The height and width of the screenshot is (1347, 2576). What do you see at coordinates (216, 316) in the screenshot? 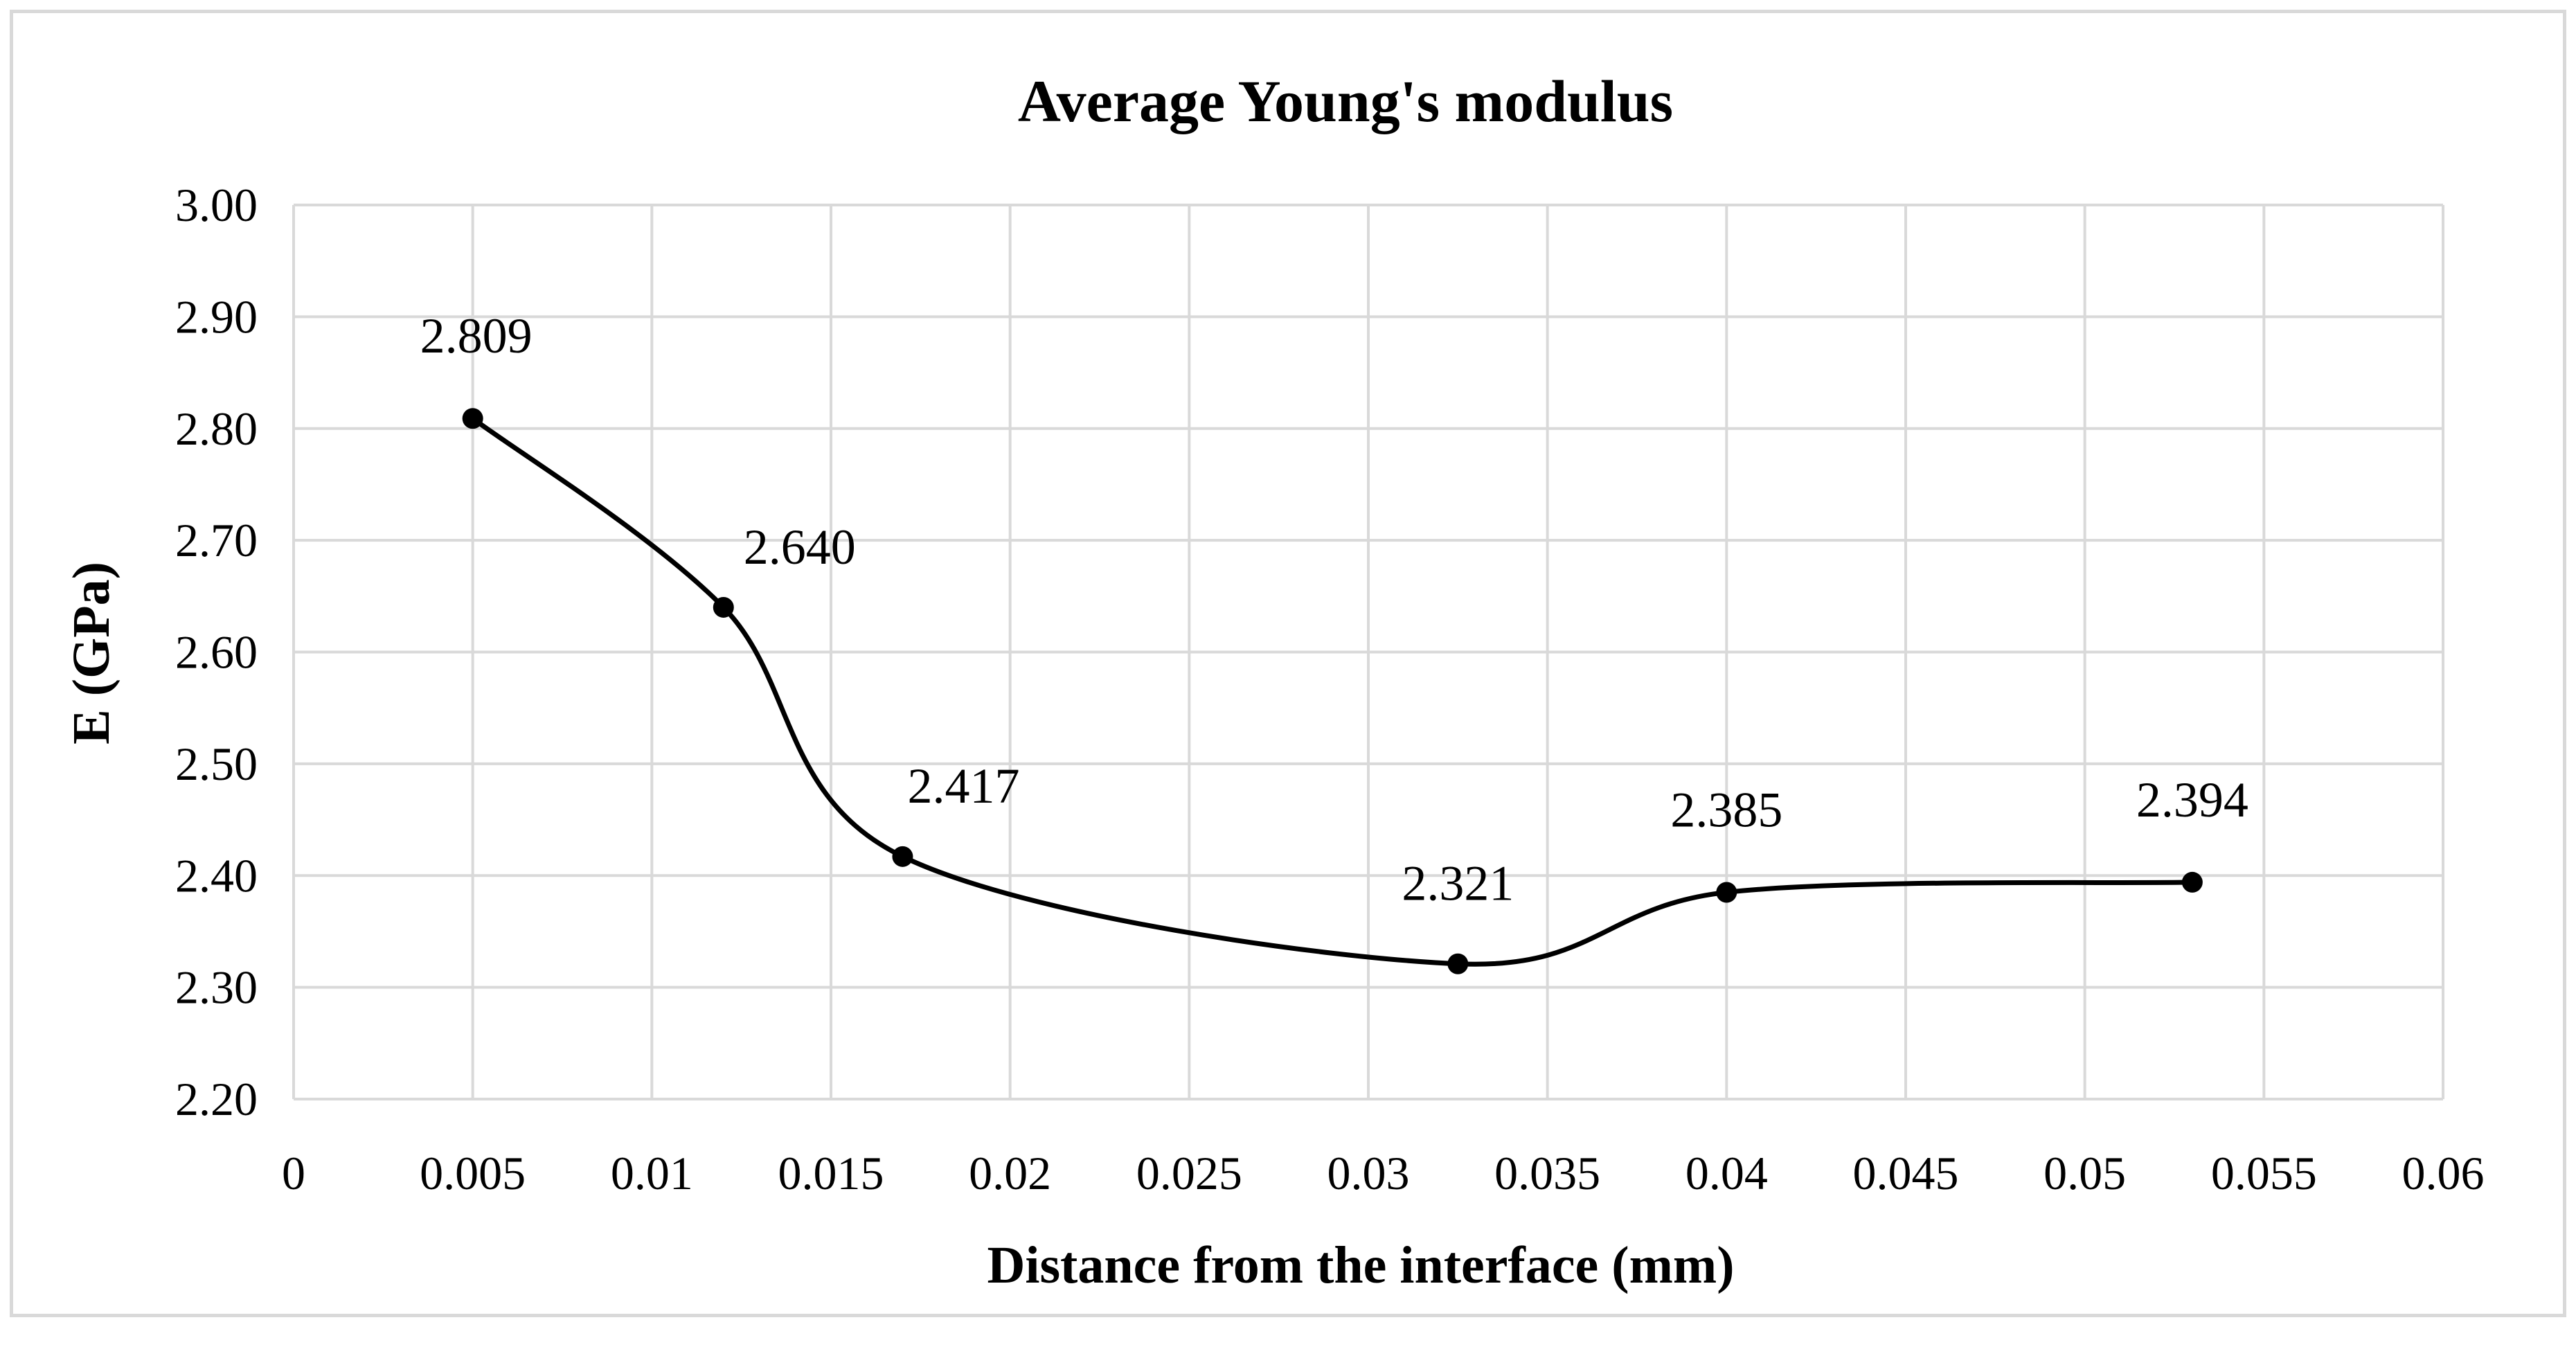
I see `y-tick-label: 2.90` at bounding box center [216, 316].